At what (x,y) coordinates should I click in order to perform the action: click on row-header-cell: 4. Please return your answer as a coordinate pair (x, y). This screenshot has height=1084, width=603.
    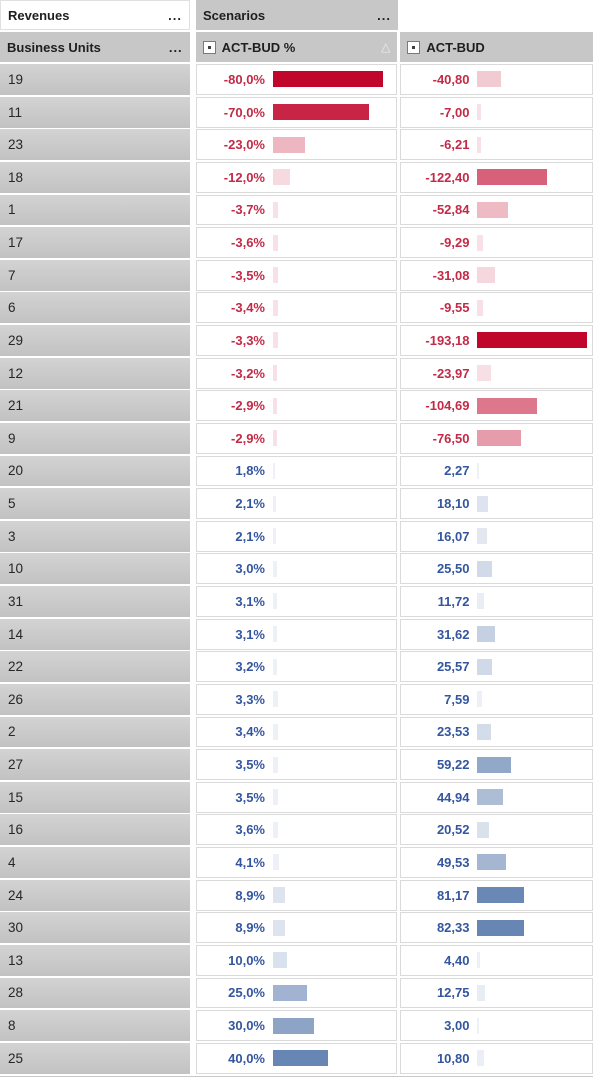
    Looking at the image, I should click on (95, 862).